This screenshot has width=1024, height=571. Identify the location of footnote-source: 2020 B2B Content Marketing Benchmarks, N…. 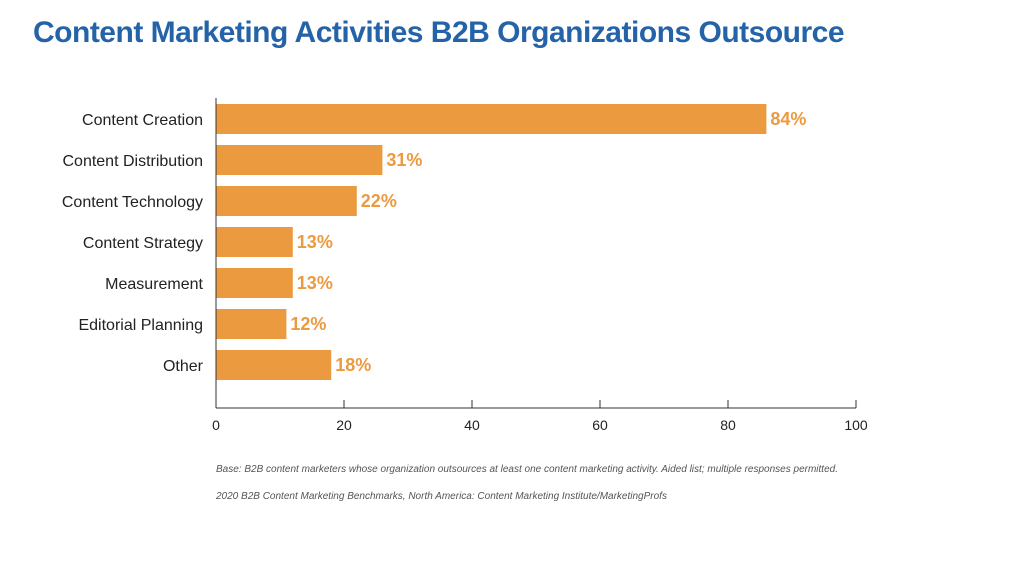
(441, 496).